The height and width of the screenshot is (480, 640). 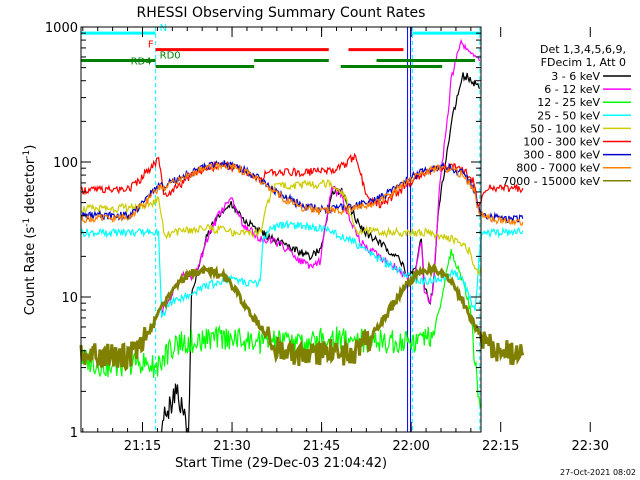 What do you see at coordinates (410, 446) in the screenshot?
I see `x-tick-label: 22:00` at bounding box center [410, 446].